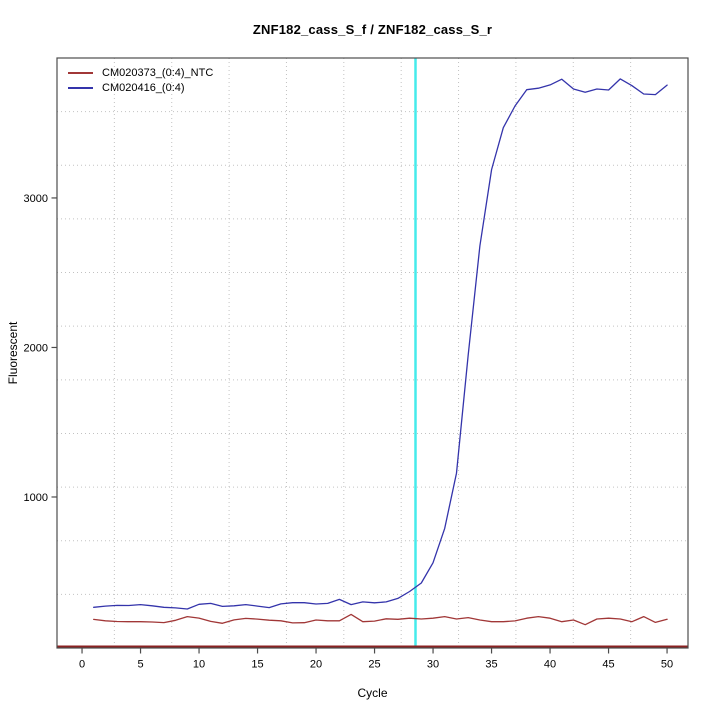 The width and height of the screenshot is (720, 720). What do you see at coordinates (372, 693) in the screenshot?
I see `x-axis-label: Cycle` at bounding box center [372, 693].